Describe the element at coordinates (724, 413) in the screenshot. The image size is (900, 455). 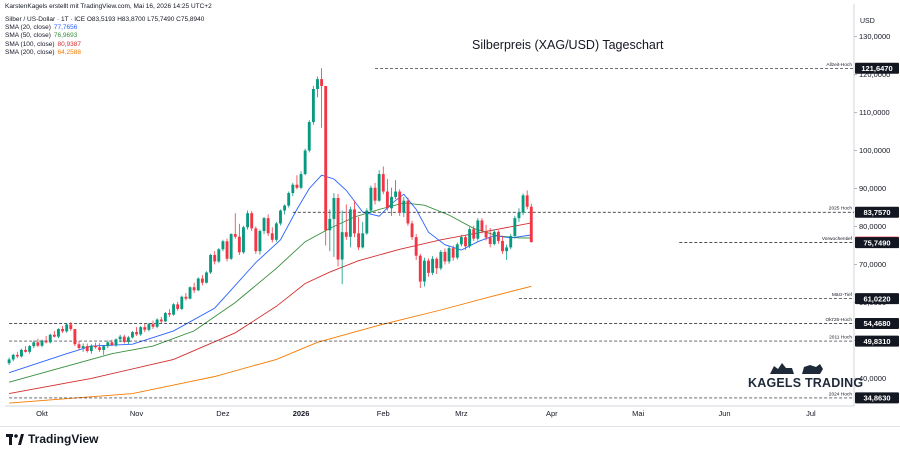
I see `x-tick-label: Jun` at that location.